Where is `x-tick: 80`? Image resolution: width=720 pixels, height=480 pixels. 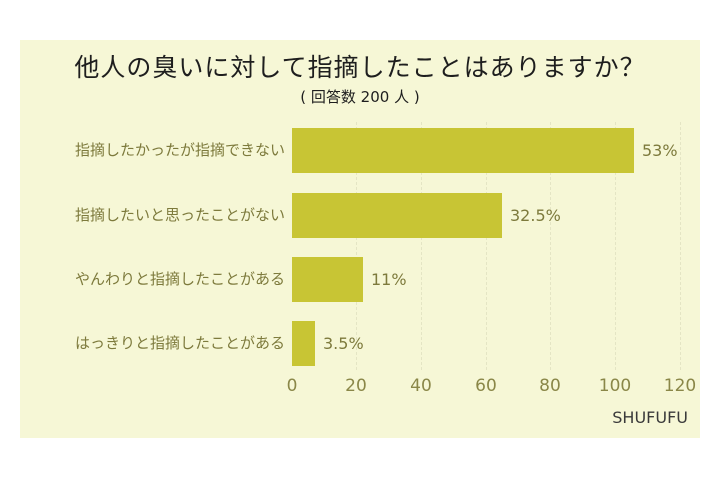
x-tick: 80 is located at coordinates (550, 386).